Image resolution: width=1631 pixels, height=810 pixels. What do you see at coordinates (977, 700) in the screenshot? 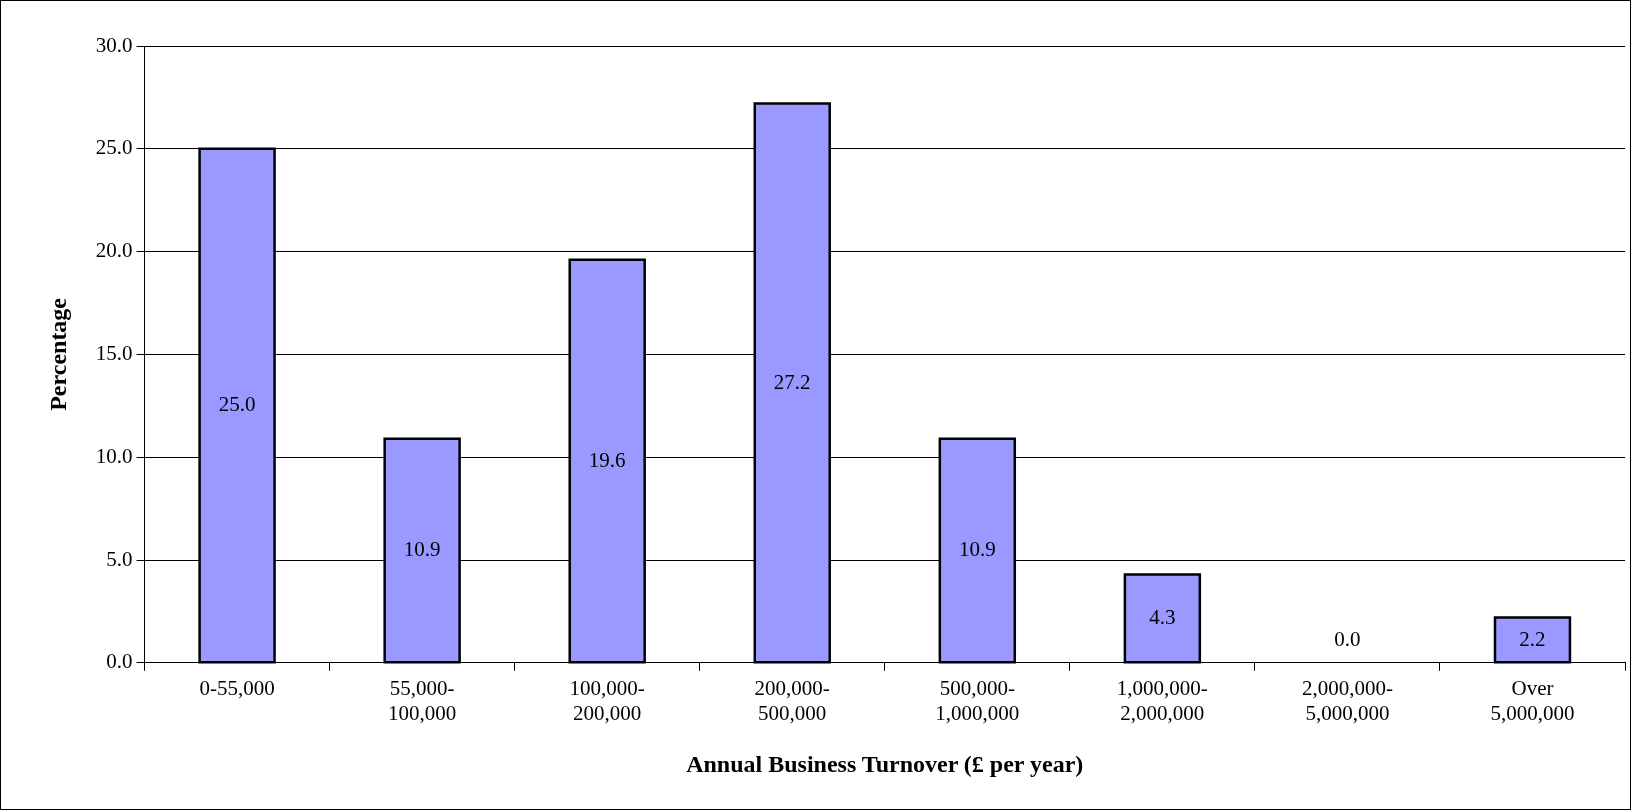
I see `x-tick-label: 500,000- 1,000,000` at bounding box center [977, 700].